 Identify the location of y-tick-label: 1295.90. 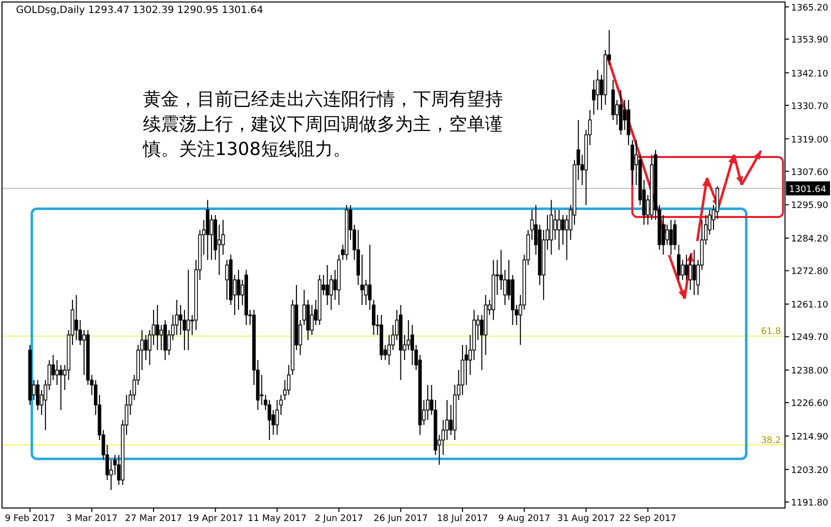
(809, 206).